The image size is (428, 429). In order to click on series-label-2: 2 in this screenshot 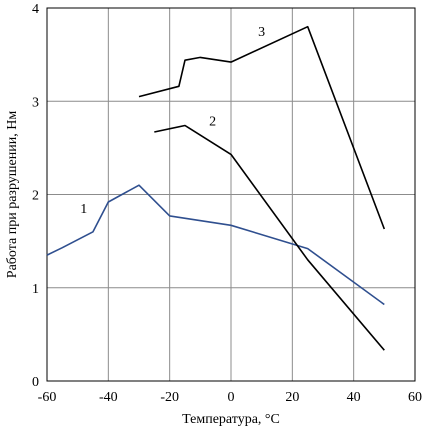, I will do `click(212, 121)`.